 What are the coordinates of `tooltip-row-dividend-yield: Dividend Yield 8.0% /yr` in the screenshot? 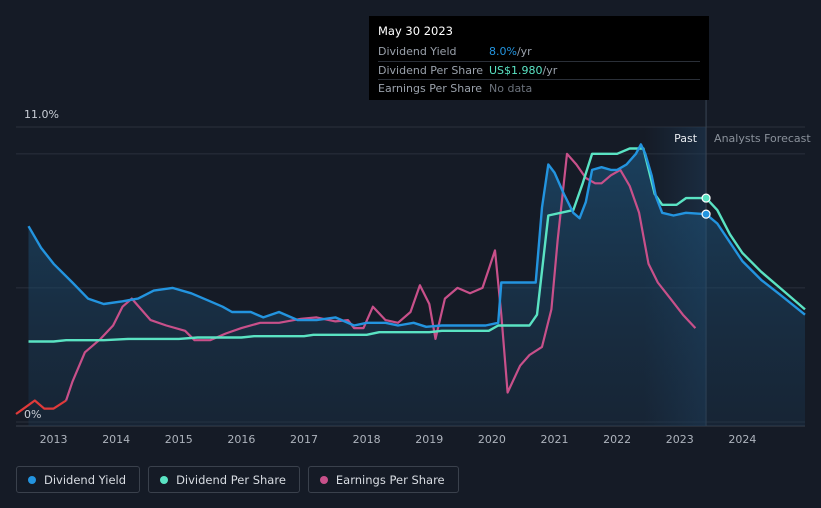 It's located at (539, 52).